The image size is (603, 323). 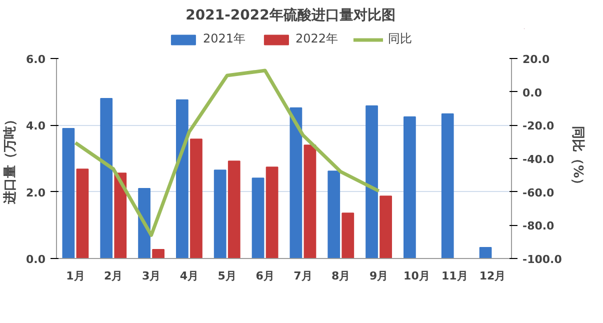 I want to click on y2-axis-title: 同比（%）, so click(x=577, y=159).